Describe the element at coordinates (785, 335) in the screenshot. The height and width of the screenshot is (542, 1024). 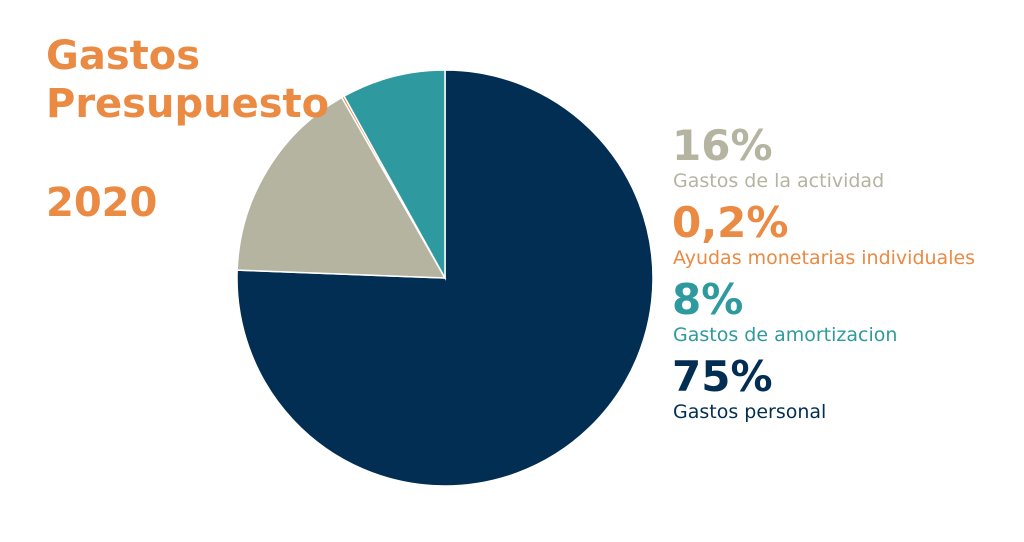
I see `legend-label: Gastos de amortizacion` at that location.